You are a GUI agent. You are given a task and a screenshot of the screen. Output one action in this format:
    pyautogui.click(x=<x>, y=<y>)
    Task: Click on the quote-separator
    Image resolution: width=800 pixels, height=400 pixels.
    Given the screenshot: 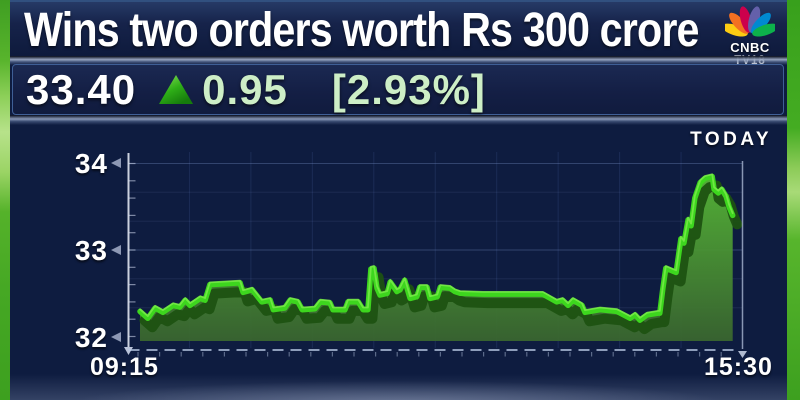 What is the action you would take?
    pyautogui.click(x=398, y=120)
    